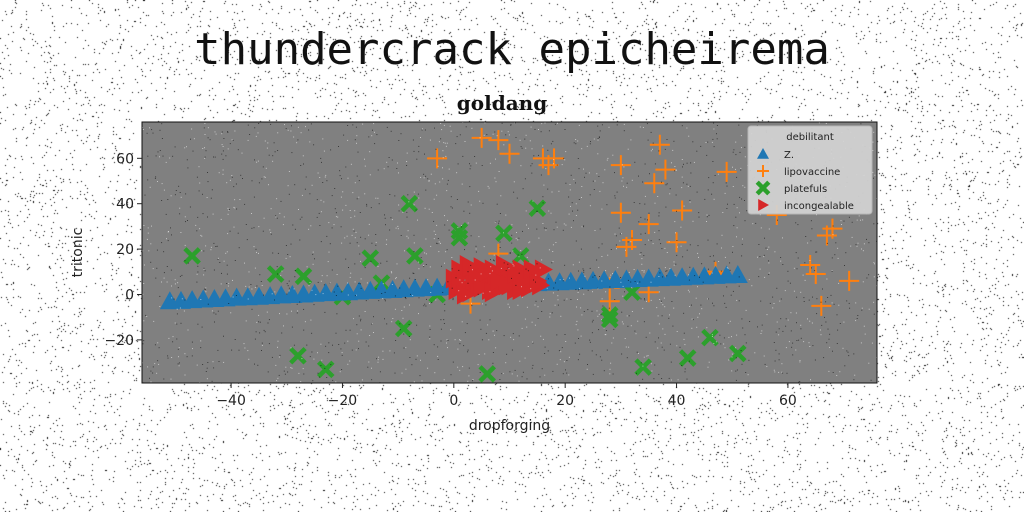 The height and width of the screenshot is (512, 1024). What do you see at coordinates (502, 103) in the screenshot?
I see `axes-title: goldang` at bounding box center [502, 103].